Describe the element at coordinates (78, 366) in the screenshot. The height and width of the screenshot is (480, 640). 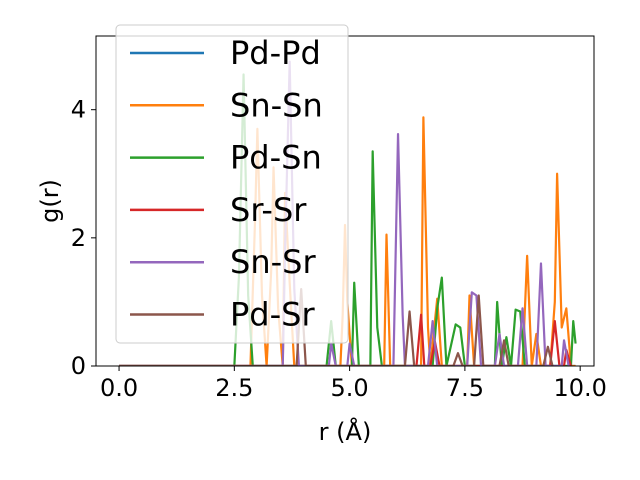
I see `y-tick-label: 0` at that location.